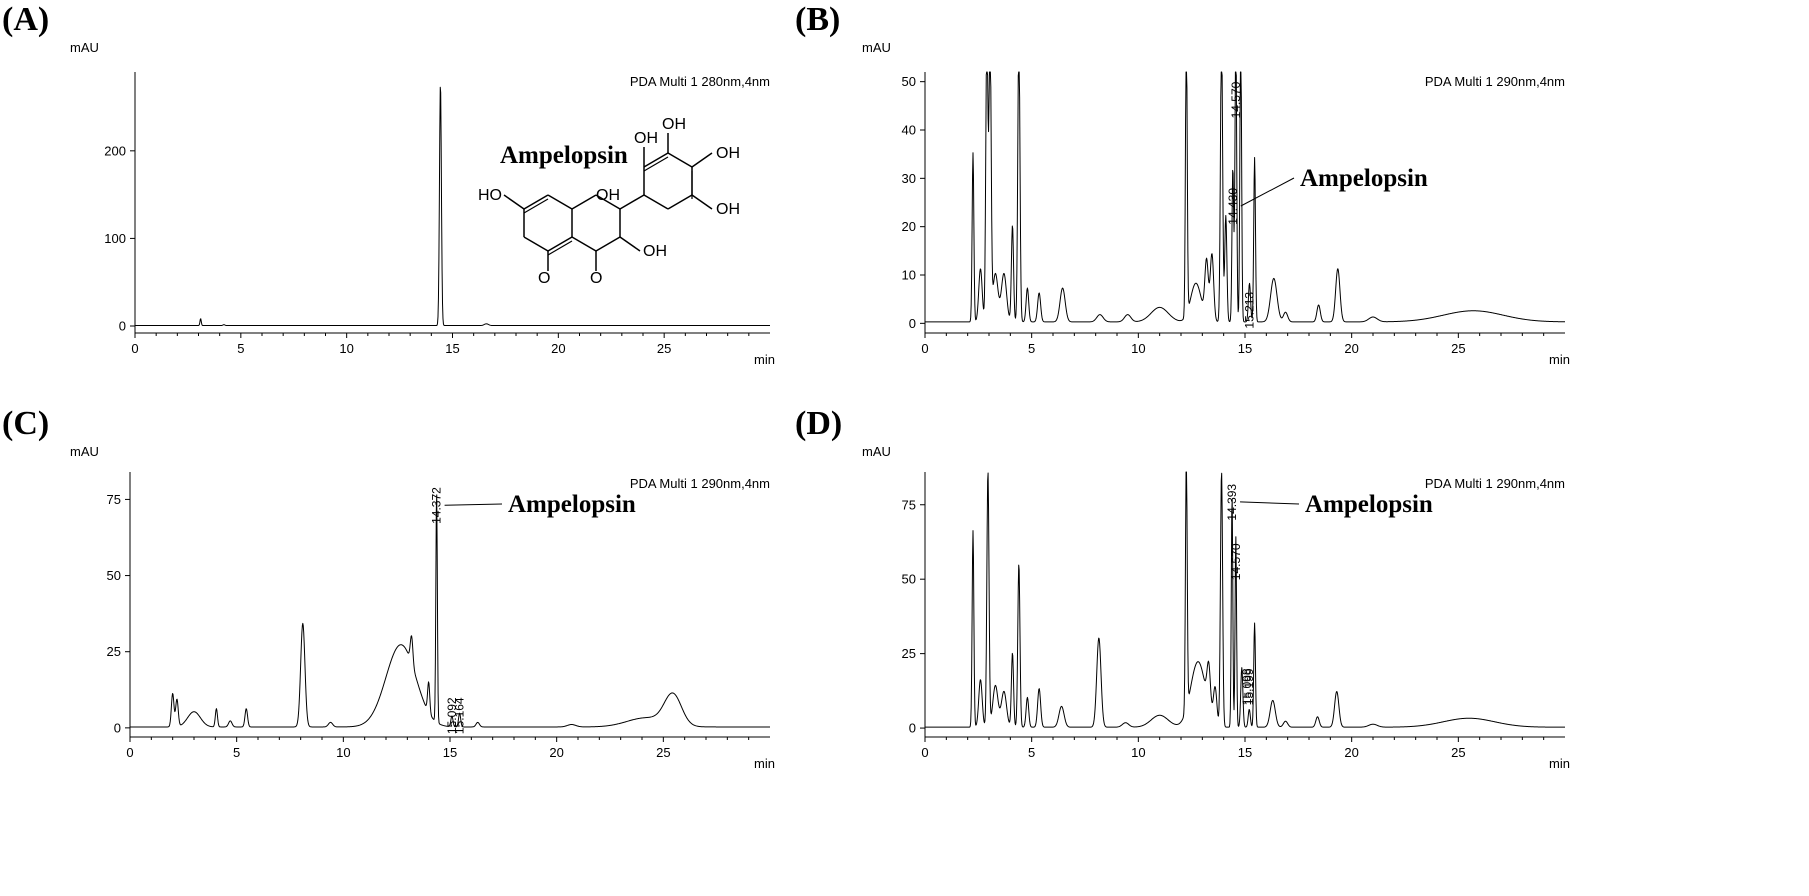  I want to click on peak-retention-label: 14.393, so click(1232, 502).